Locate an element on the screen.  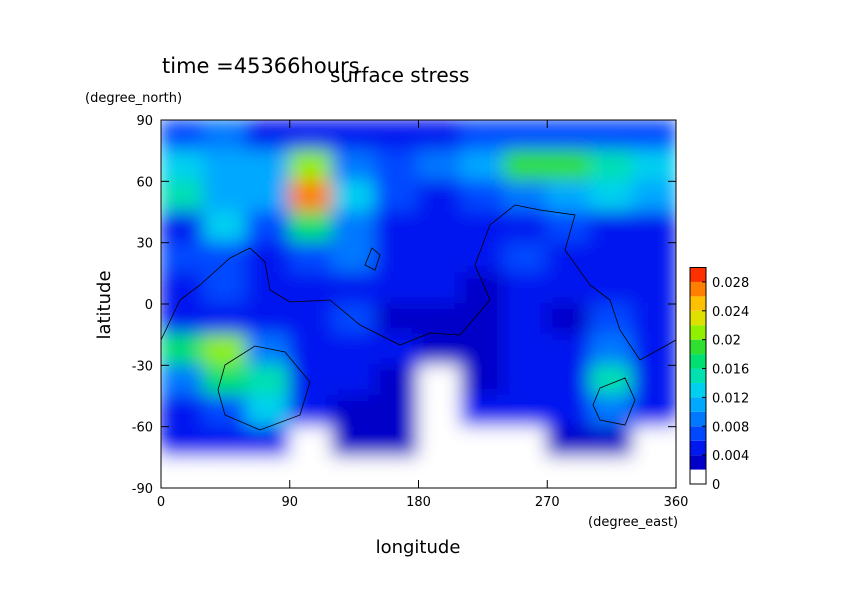
x-tick-label: 90 is located at coordinates (289, 502).